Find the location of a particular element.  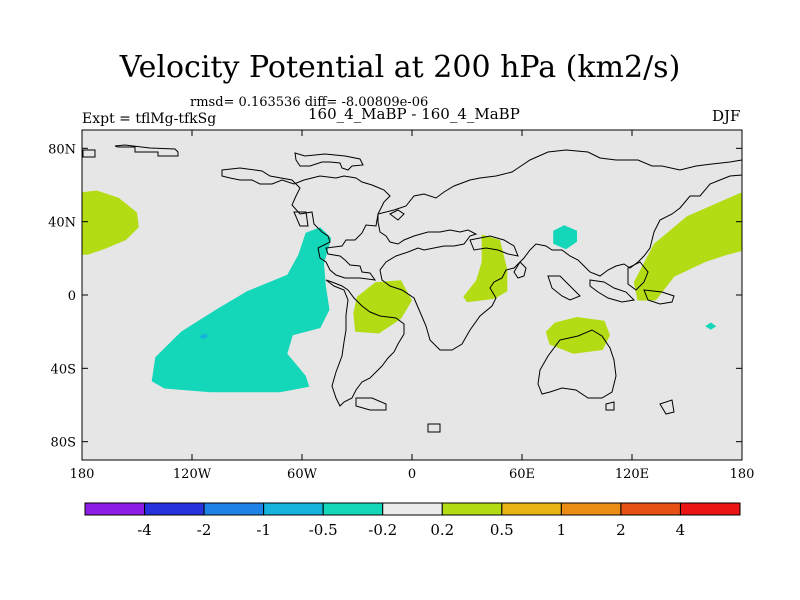

x-tick-label: 60E is located at coordinates (522, 474).